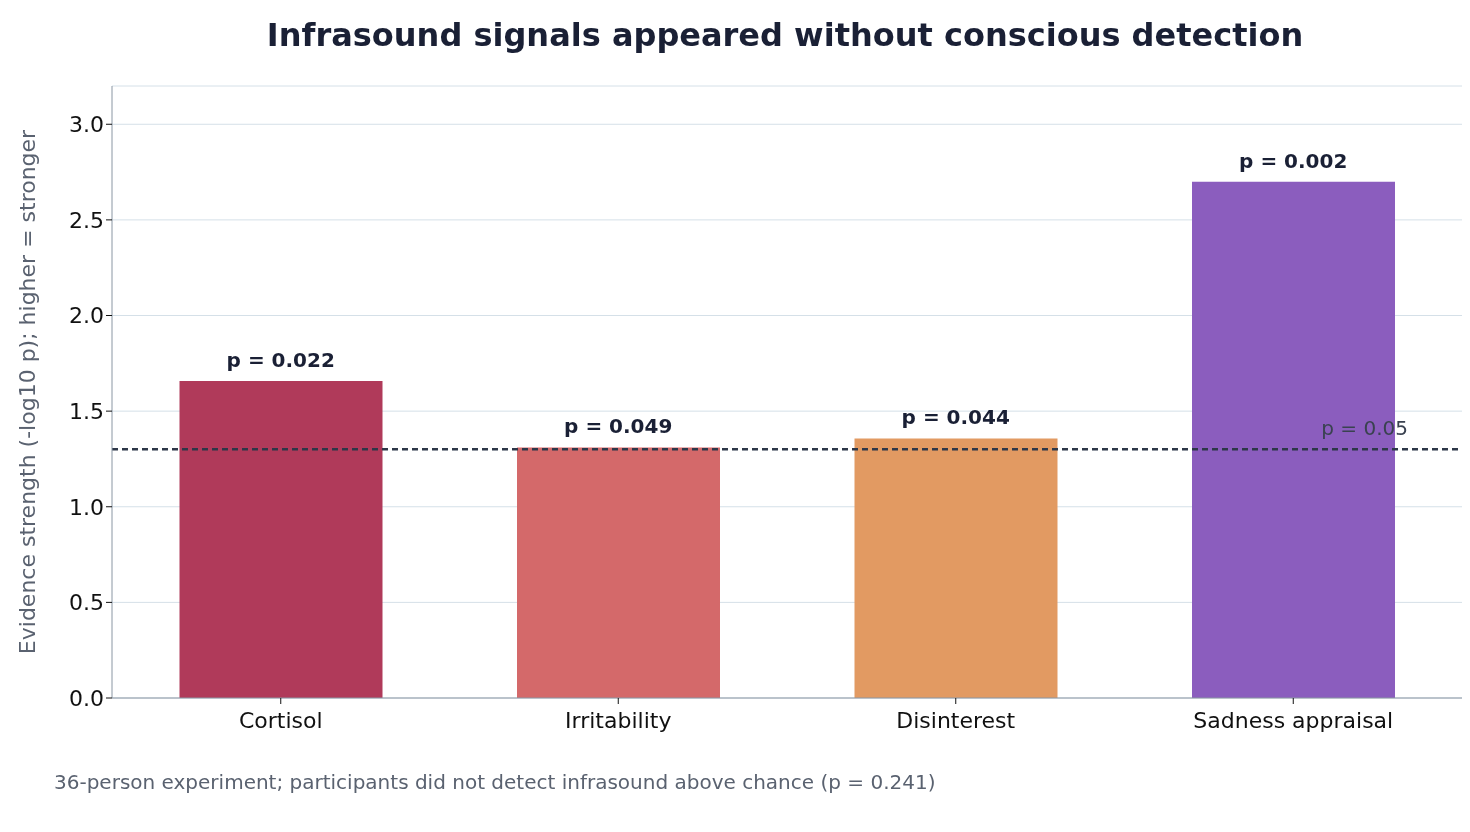 The width and height of the screenshot is (1470, 832). What do you see at coordinates (280, 359) in the screenshot?
I see `annotation: p = 0.022` at bounding box center [280, 359].